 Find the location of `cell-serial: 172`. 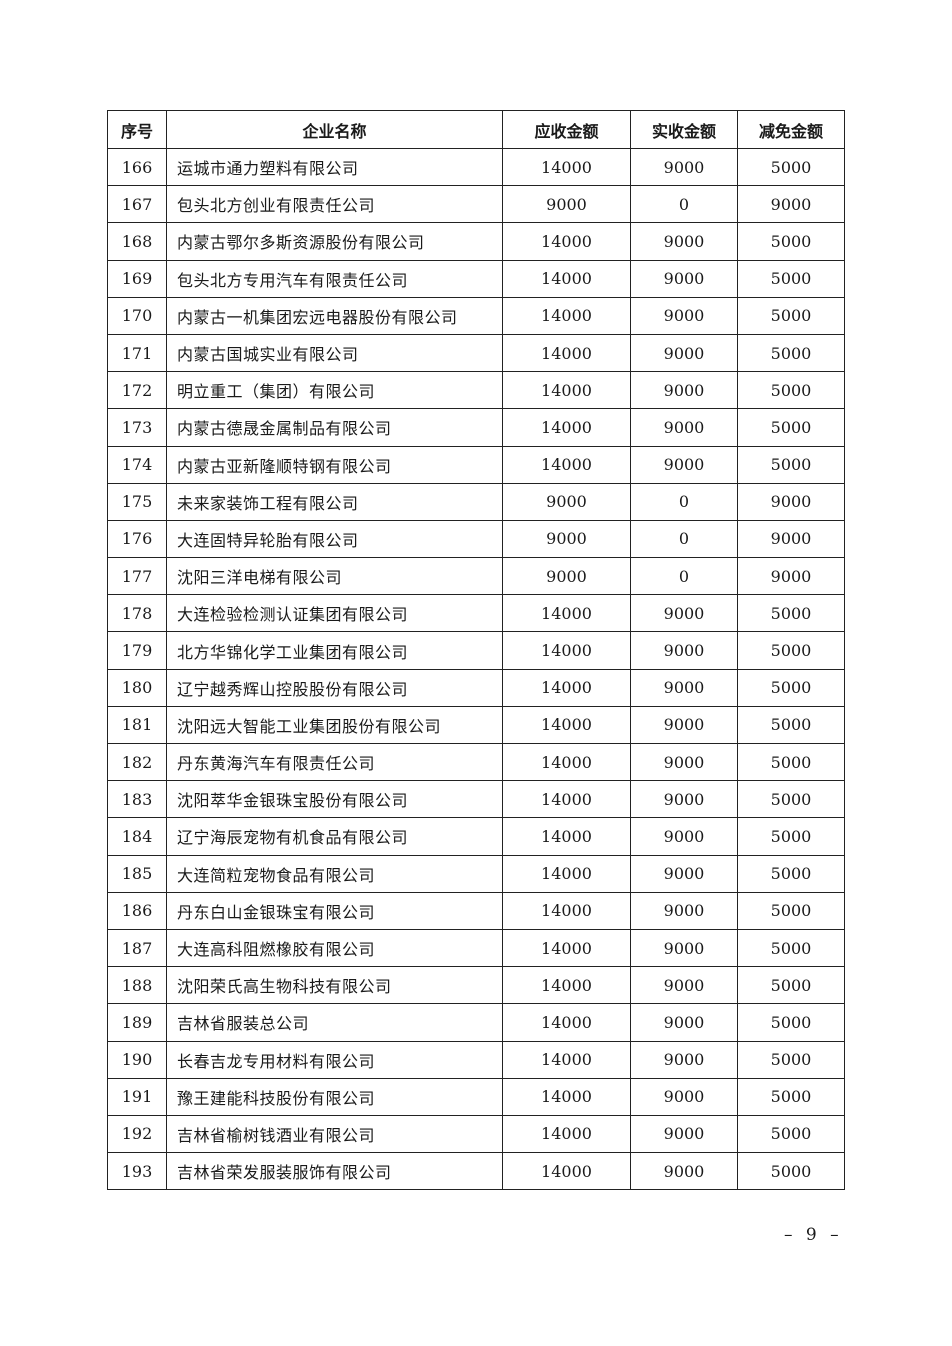

cell-serial: 172 is located at coordinates (137, 390).